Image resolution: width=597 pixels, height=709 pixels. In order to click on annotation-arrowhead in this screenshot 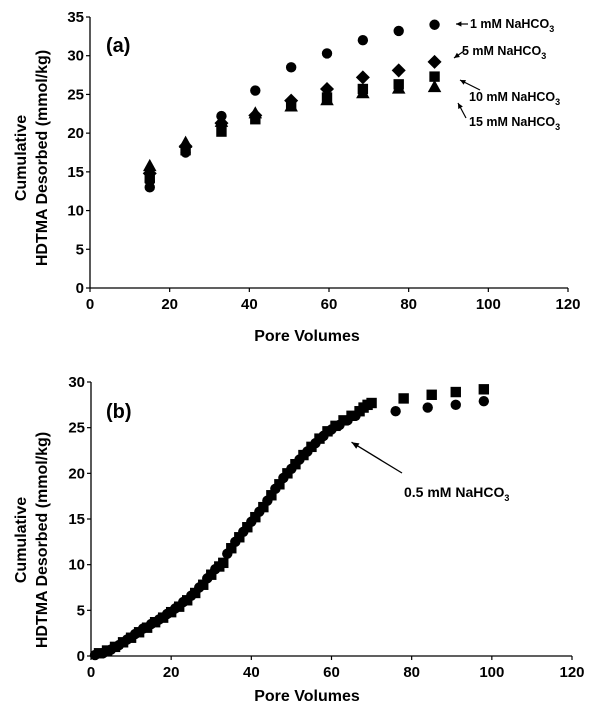, I will do `click(355, 445)`.